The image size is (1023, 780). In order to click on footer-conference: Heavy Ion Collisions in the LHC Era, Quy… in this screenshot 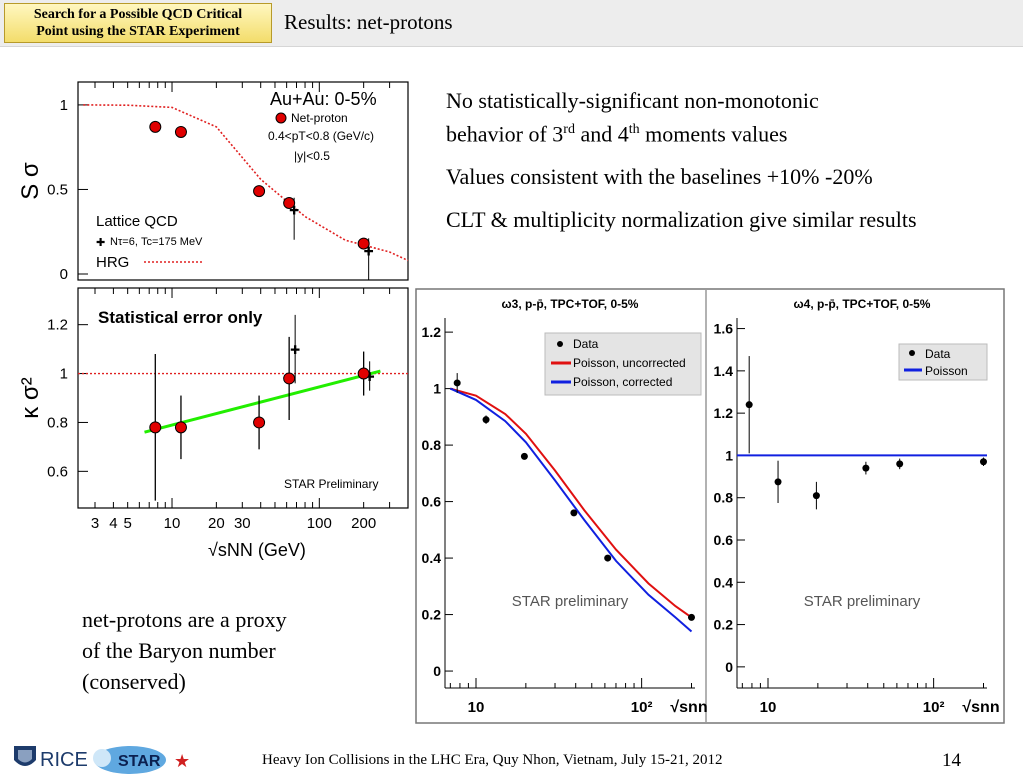, I will do `click(492, 760)`.